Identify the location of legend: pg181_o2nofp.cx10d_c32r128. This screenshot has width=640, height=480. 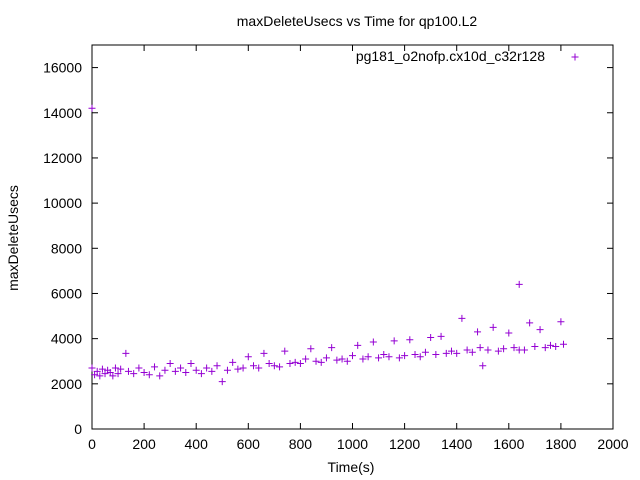
(467, 56).